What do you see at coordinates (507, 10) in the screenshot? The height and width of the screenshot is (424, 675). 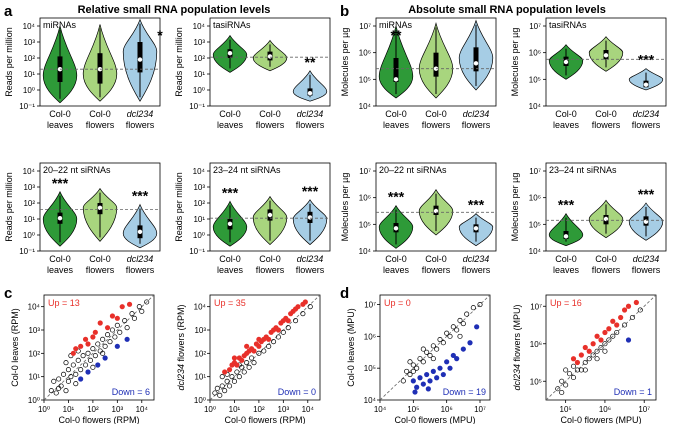 I see `panel-b-title: Absolute small RNA population levels` at bounding box center [507, 10].